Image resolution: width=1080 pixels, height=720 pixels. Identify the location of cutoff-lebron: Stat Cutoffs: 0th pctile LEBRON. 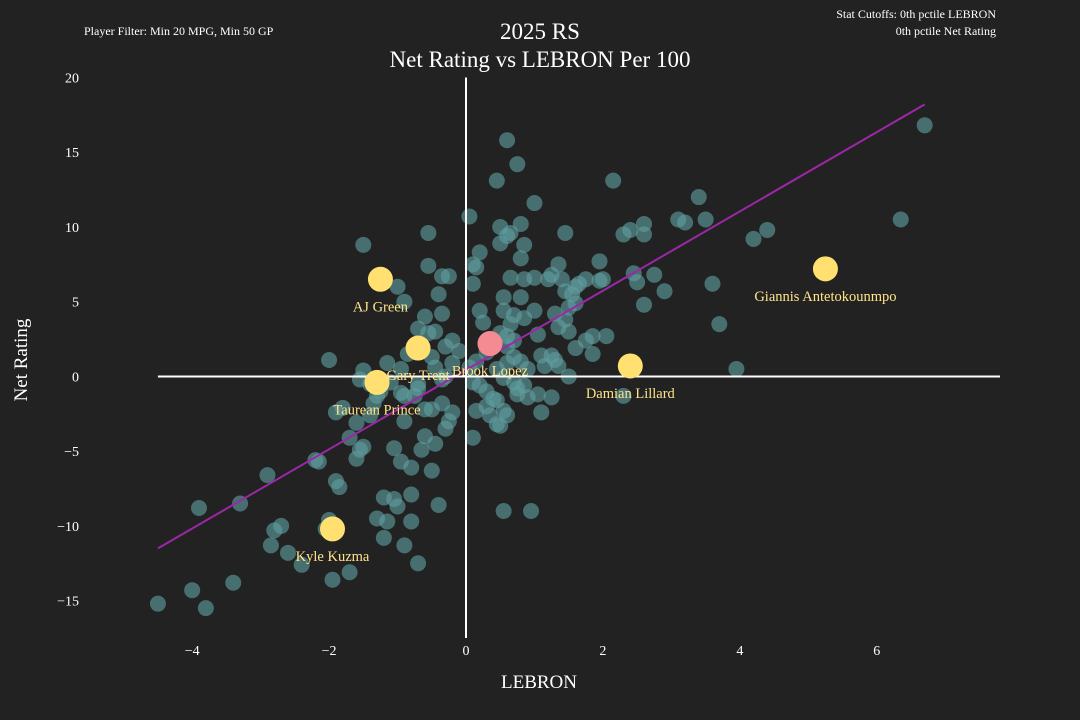
(916, 14).